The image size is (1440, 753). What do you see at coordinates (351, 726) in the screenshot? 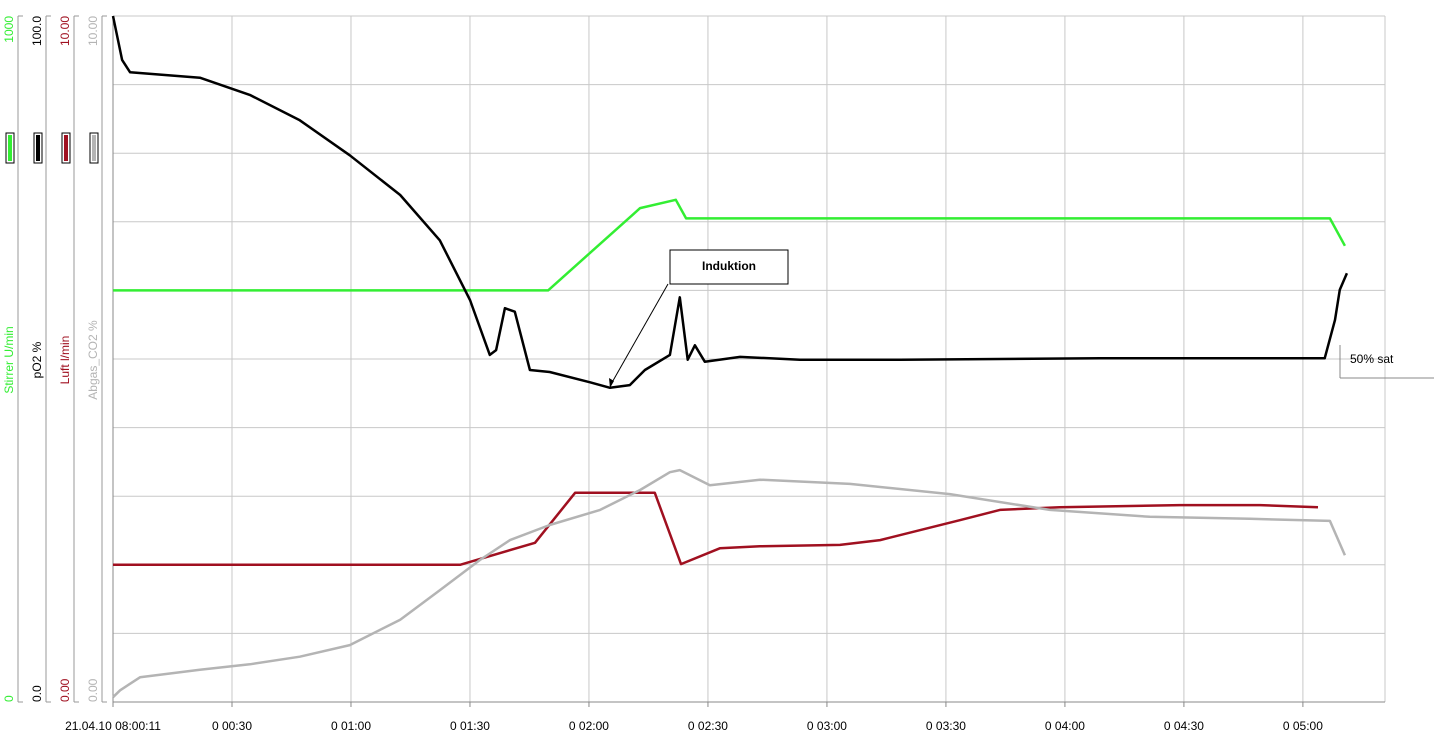
I see `x-tick-label: 0 01:00` at bounding box center [351, 726].